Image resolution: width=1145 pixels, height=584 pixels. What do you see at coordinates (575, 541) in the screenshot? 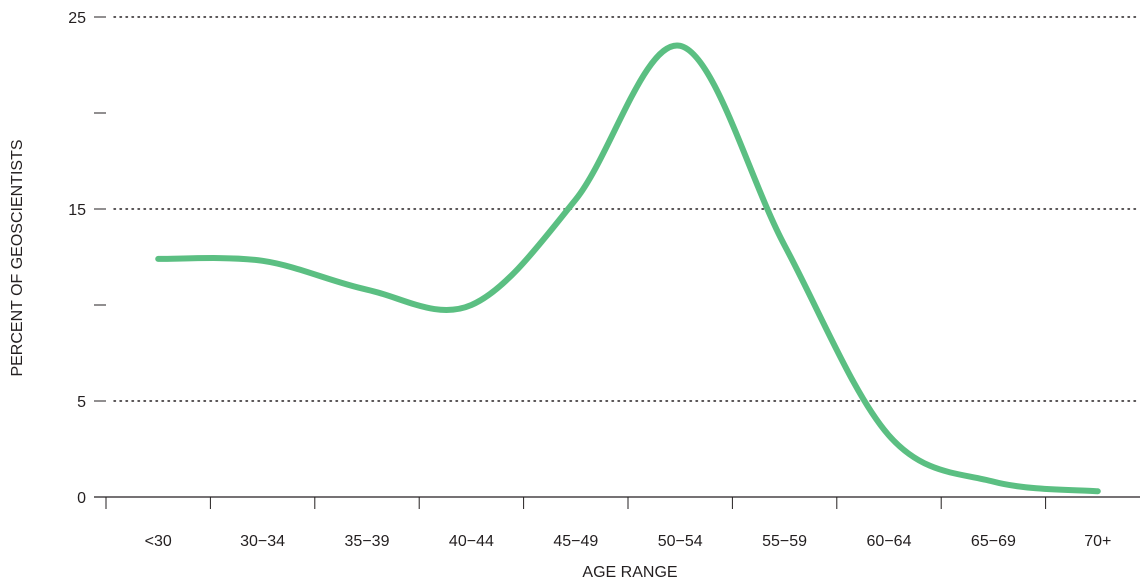
I see `x-tick-label: 45−49` at bounding box center [575, 541].